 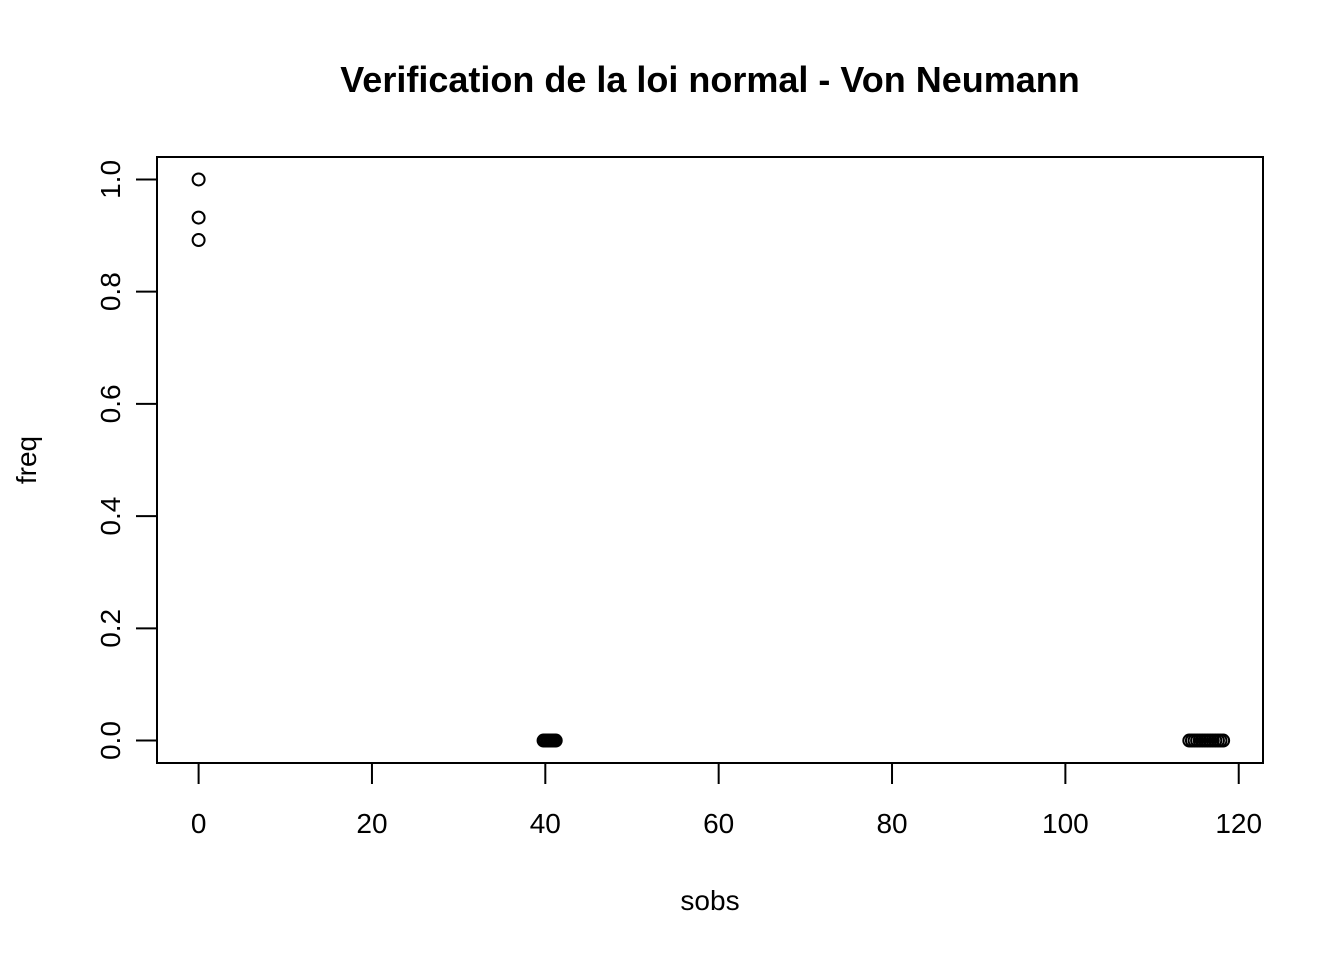 I want to click on x-axis-label: sobs, so click(x=709, y=900).